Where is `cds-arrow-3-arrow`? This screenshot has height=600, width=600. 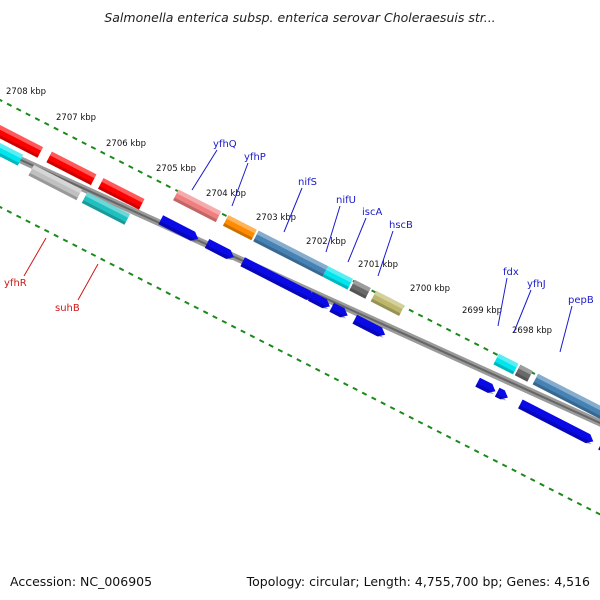
cds-arrow-3-arrow is located at coordinates (277, 278).